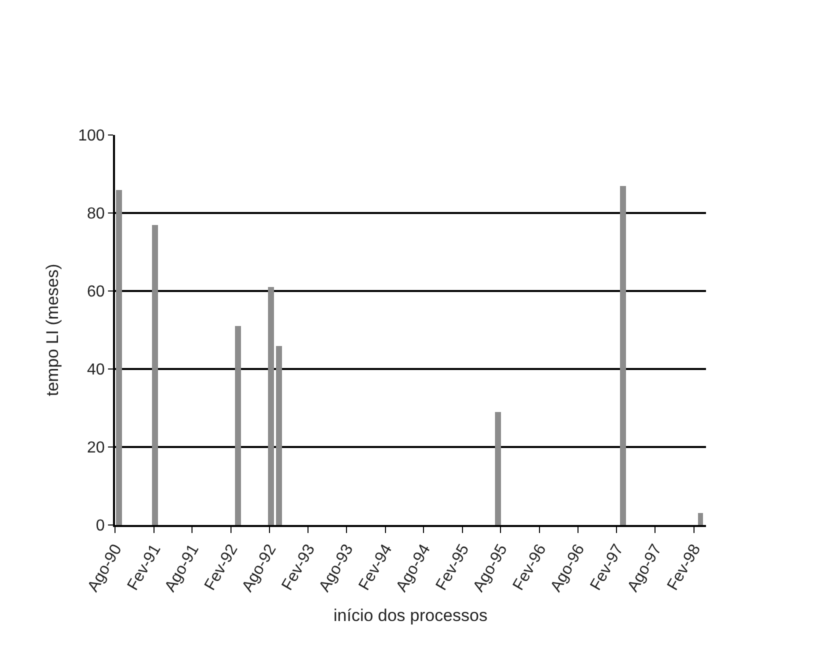 The image size is (816, 665). I want to click on y-tick-label: 60, so click(96, 292).